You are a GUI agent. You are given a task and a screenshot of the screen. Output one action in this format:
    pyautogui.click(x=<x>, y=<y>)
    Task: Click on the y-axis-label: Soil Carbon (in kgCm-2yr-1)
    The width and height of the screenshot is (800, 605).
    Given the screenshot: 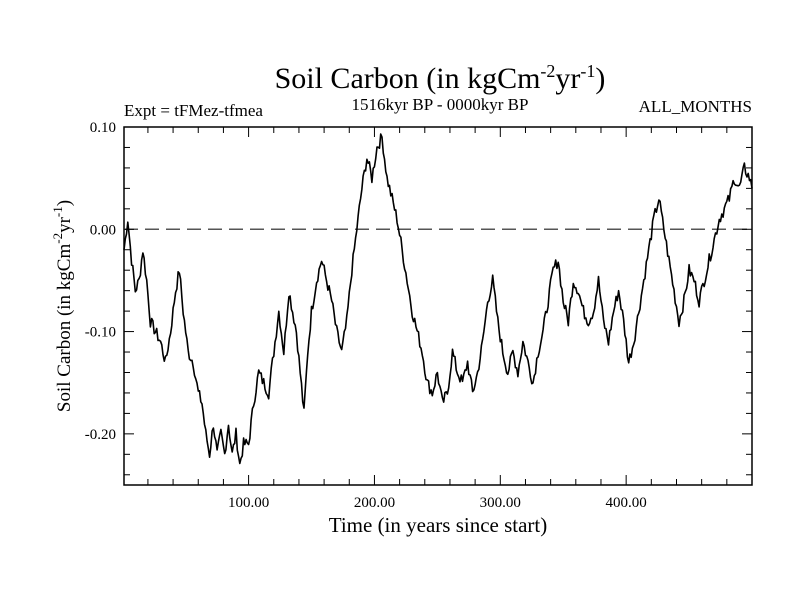 What is the action you would take?
    pyautogui.click(x=62, y=306)
    